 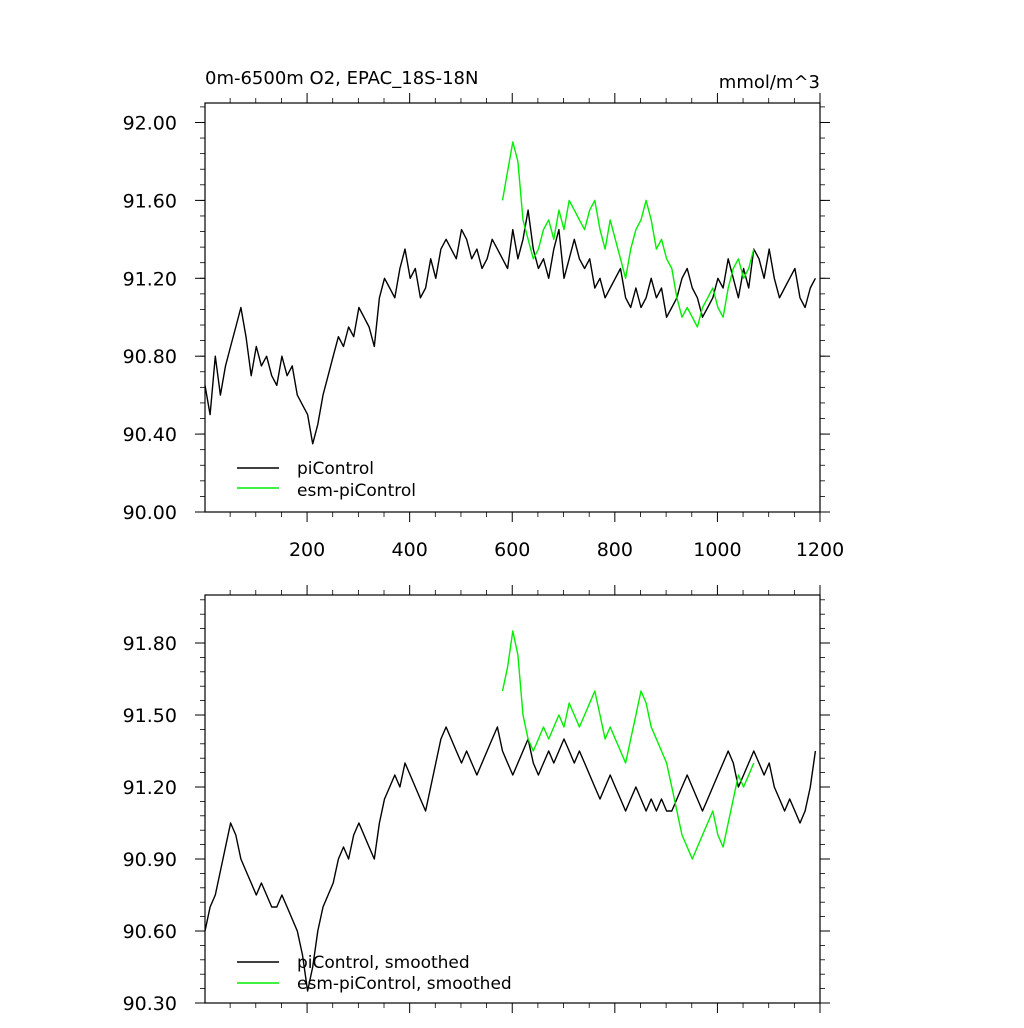 What do you see at coordinates (717, 550) in the screenshot?
I see `x-tick-label: 1000` at bounding box center [717, 550].